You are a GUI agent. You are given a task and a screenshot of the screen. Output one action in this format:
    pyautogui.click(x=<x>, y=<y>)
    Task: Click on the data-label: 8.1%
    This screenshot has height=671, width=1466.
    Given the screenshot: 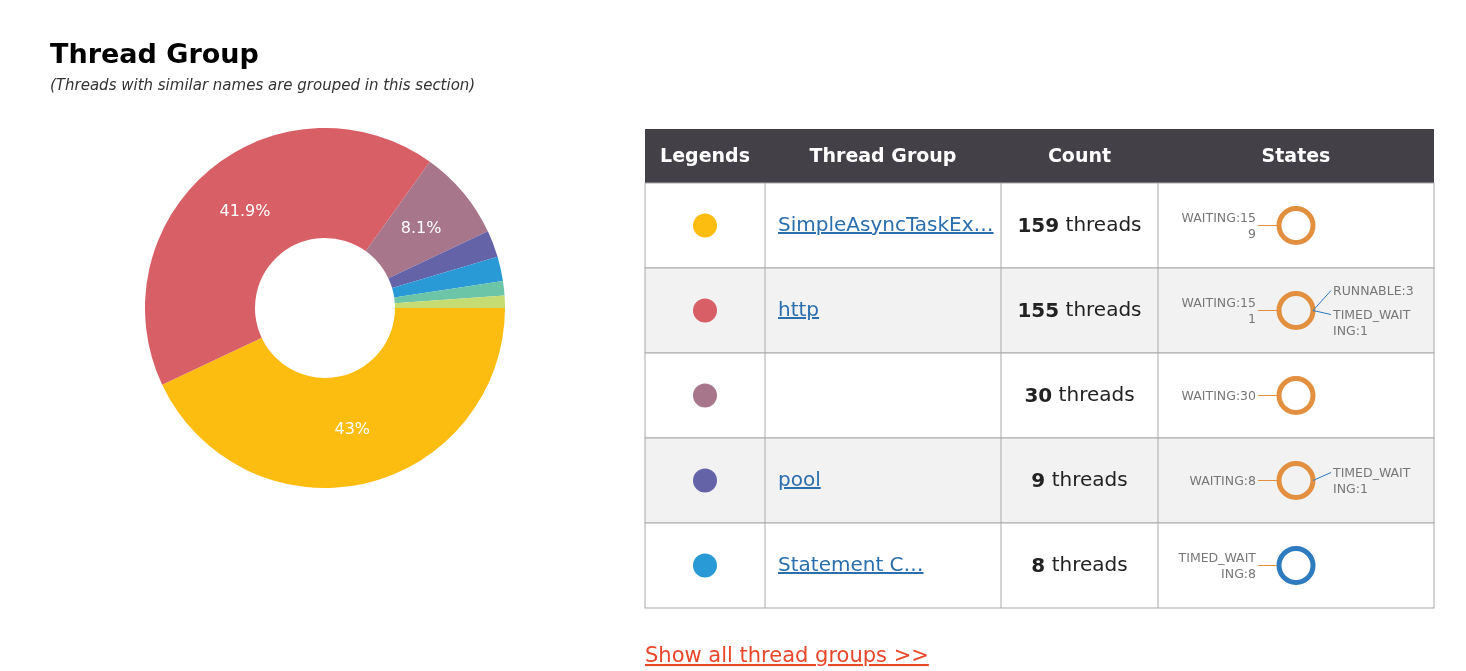 What is the action you would take?
    pyautogui.click(x=421, y=227)
    